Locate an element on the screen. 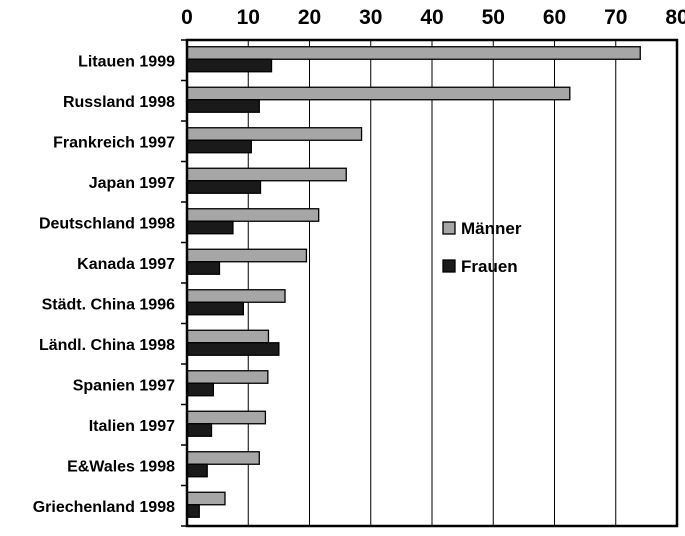 The width and height of the screenshot is (685, 536). legend-label-maenner: Männer is located at coordinates (491, 228).